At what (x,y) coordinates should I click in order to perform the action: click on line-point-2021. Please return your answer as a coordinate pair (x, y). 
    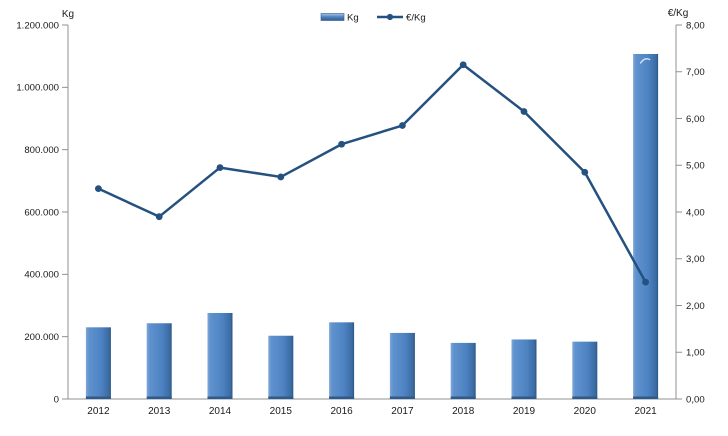
    Looking at the image, I should click on (645, 282).